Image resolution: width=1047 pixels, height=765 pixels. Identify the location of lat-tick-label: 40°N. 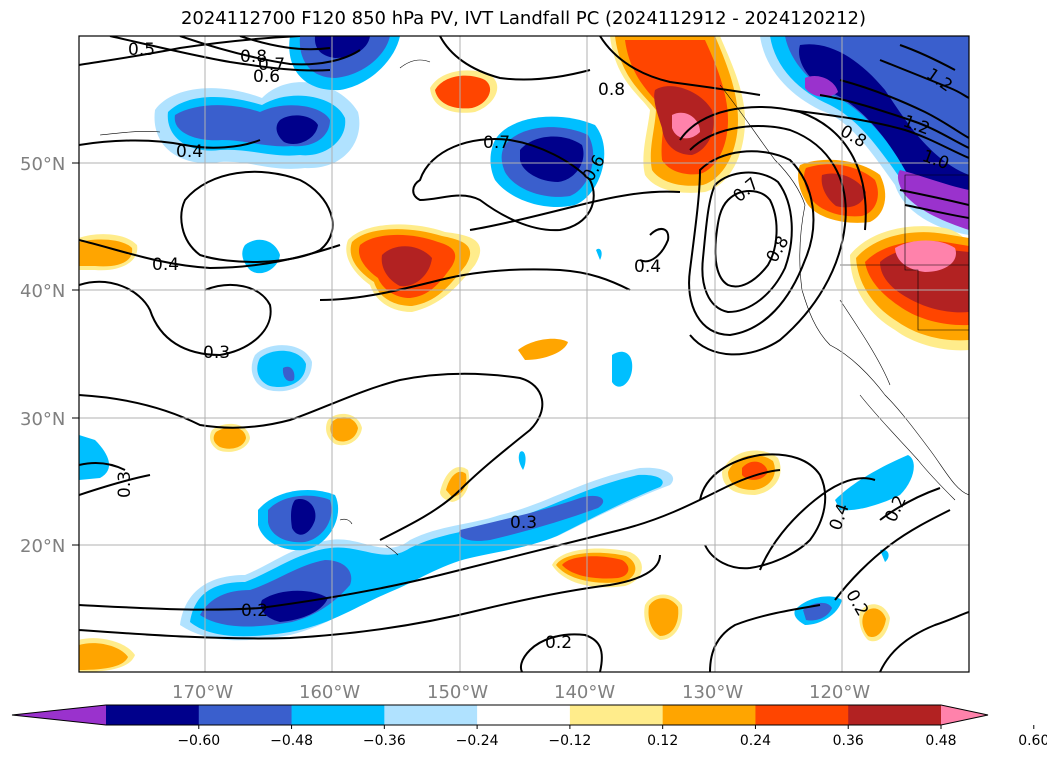
(42, 291).